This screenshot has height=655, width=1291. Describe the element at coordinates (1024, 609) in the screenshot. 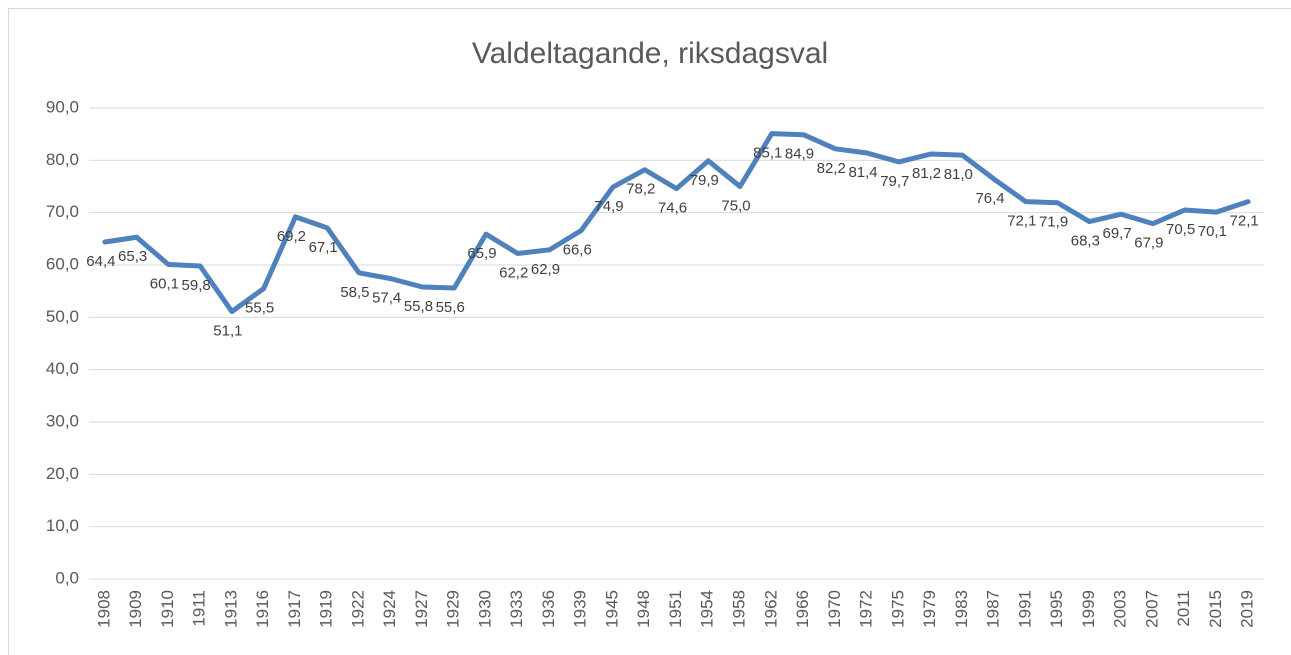

I see `x-tick-label: 1991` at that location.